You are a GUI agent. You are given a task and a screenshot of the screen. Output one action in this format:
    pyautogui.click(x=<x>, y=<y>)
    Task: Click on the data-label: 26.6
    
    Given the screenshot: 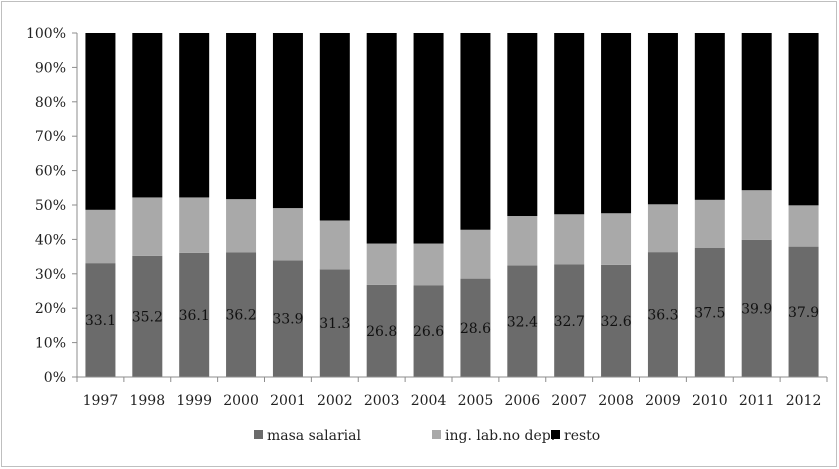 What is the action you would take?
    pyautogui.click(x=428, y=332)
    